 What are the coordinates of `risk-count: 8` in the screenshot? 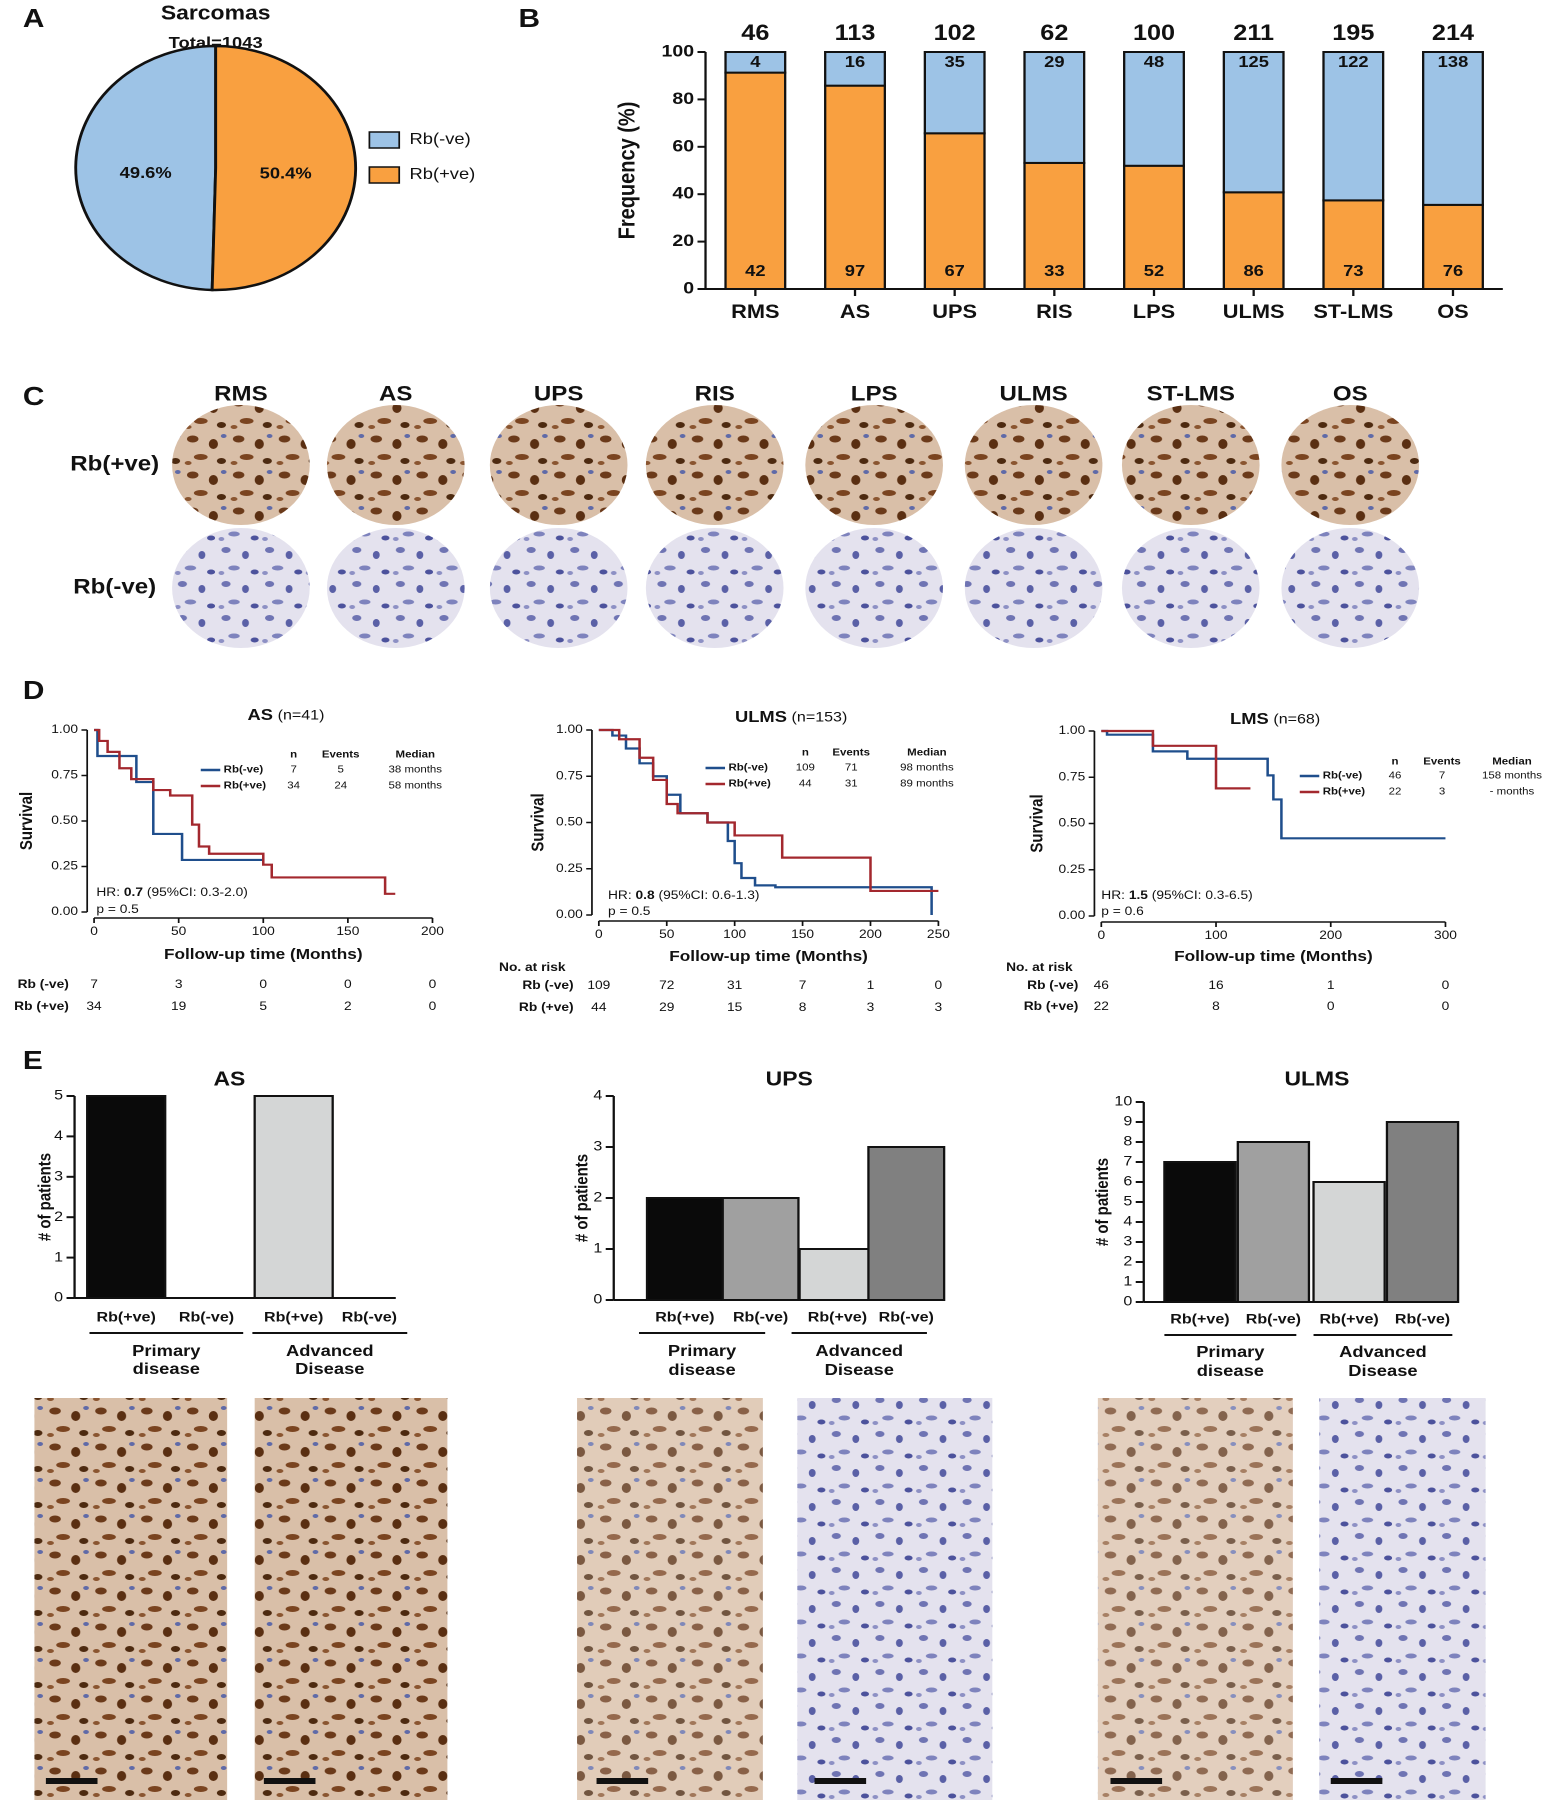 It's located at (803, 1007).